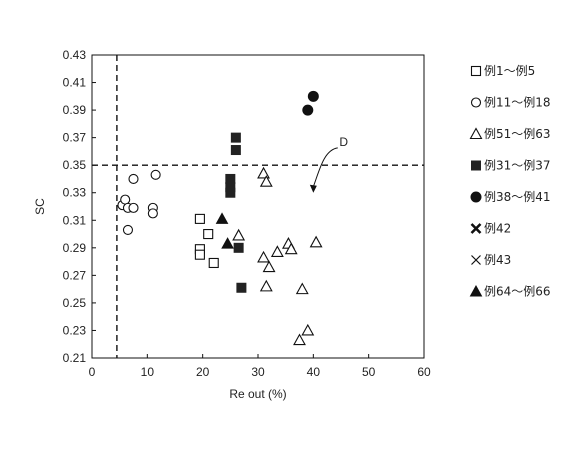  I want to click on legend-item: 例11～例18, so click(511, 103).